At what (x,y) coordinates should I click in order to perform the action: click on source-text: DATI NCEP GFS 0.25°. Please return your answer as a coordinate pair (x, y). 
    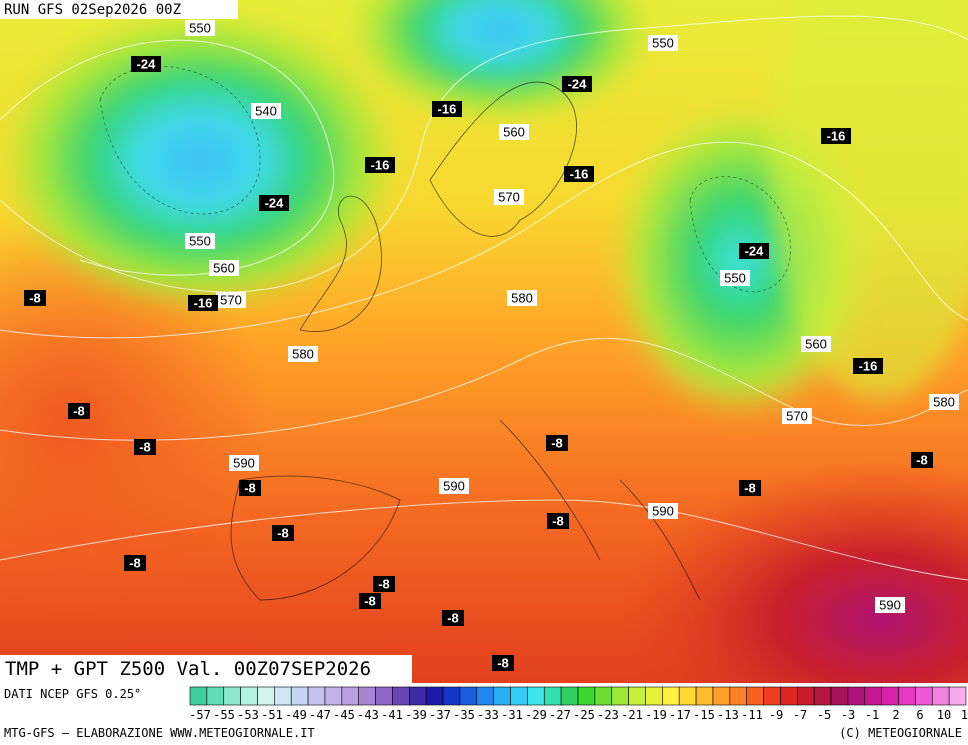
    Looking at the image, I should click on (72, 694).